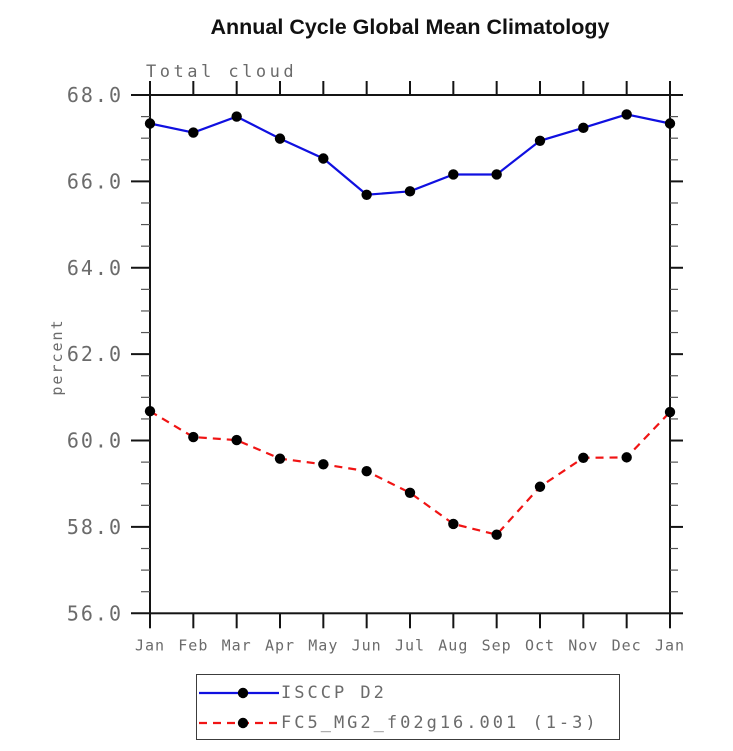 This screenshot has width=733, height=751. Describe the element at coordinates (95, 527) in the screenshot. I see `svg-text: 58.0` at that location.